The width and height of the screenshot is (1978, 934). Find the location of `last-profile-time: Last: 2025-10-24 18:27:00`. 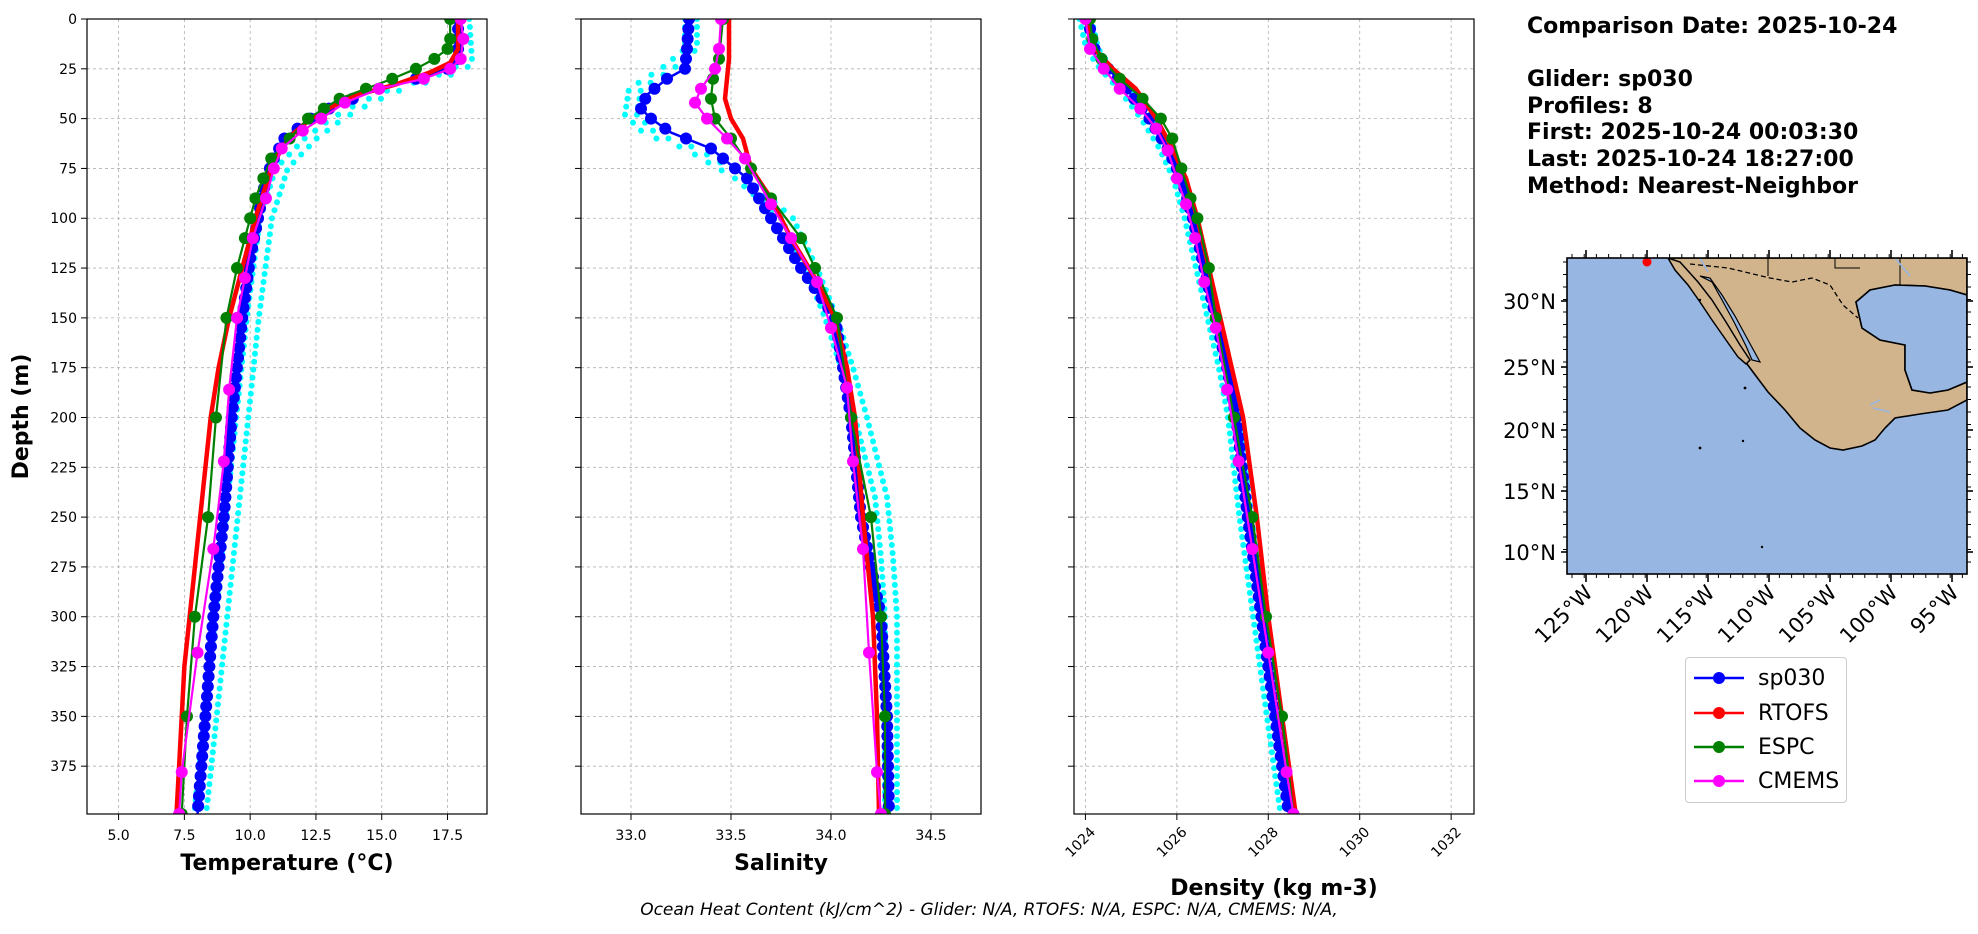

last-profile-time: Last: 2025-10-24 18:27:00 is located at coordinates (1690, 159).